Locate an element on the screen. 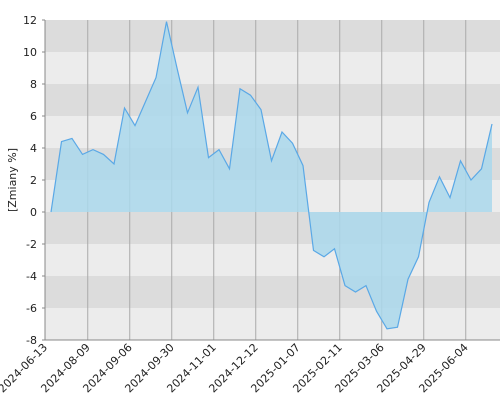 Image resolution: width=500 pixels, height=404 pixels. y-tick-label: 12 is located at coordinates (30, 20).